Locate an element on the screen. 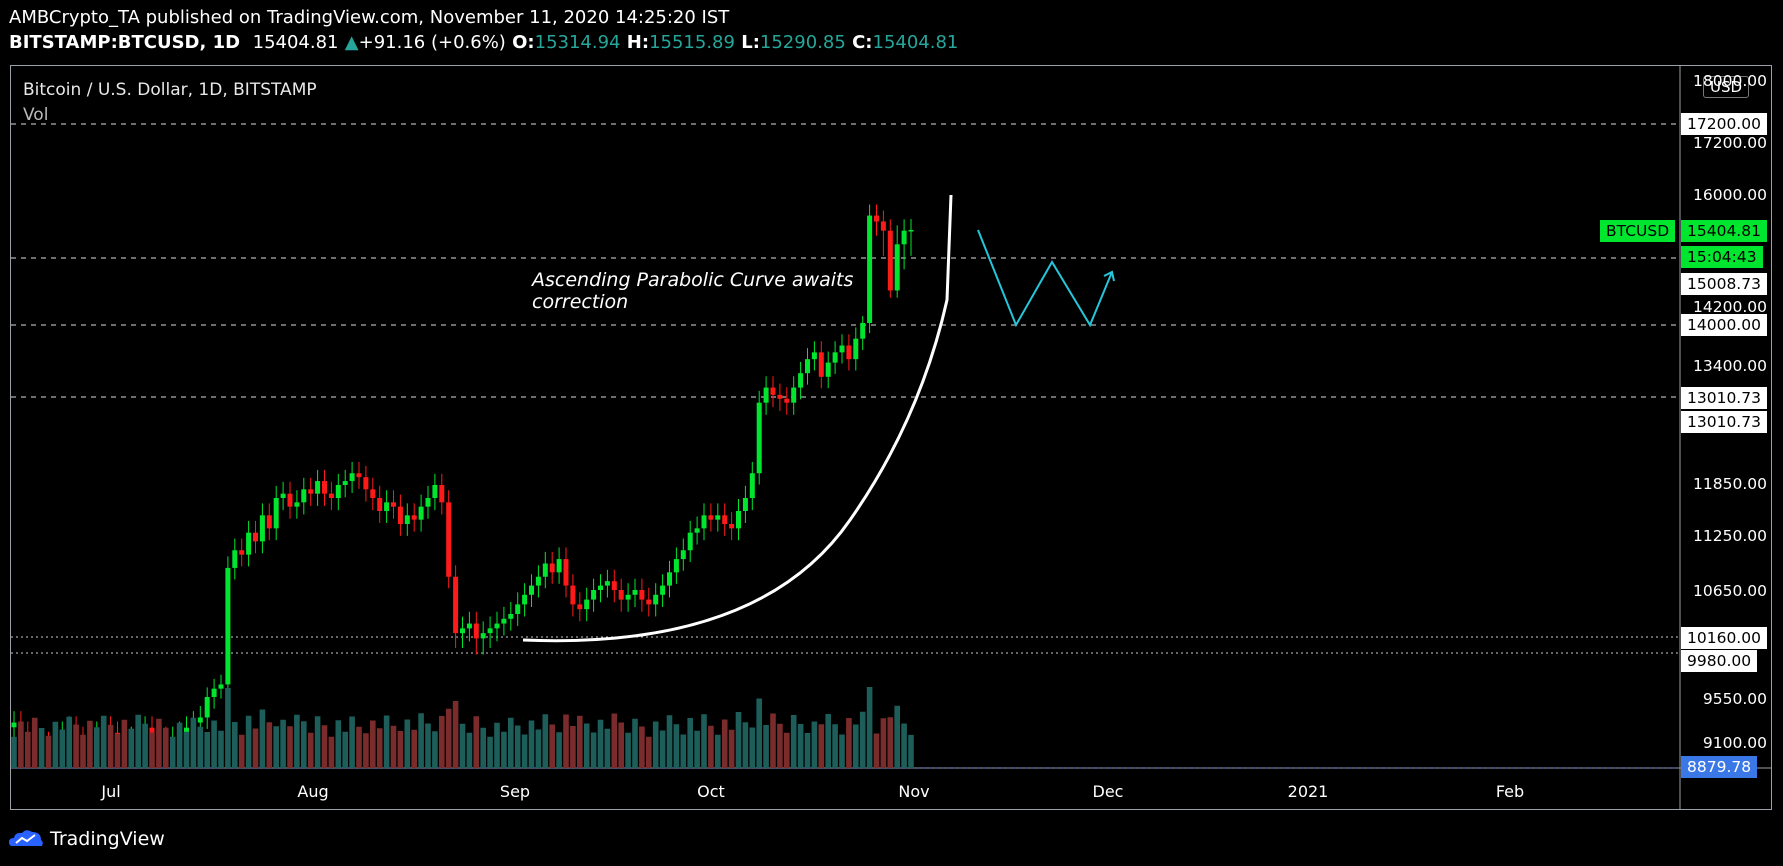 The image size is (1783, 866). level-price-box: 13010.73 is located at coordinates (1724, 398).